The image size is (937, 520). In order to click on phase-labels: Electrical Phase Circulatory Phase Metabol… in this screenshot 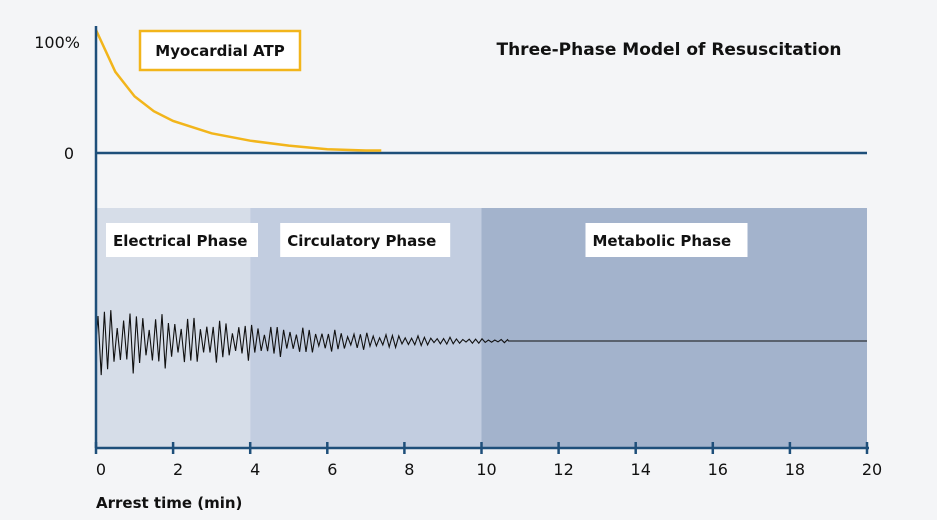, I will do `click(427, 240)`.